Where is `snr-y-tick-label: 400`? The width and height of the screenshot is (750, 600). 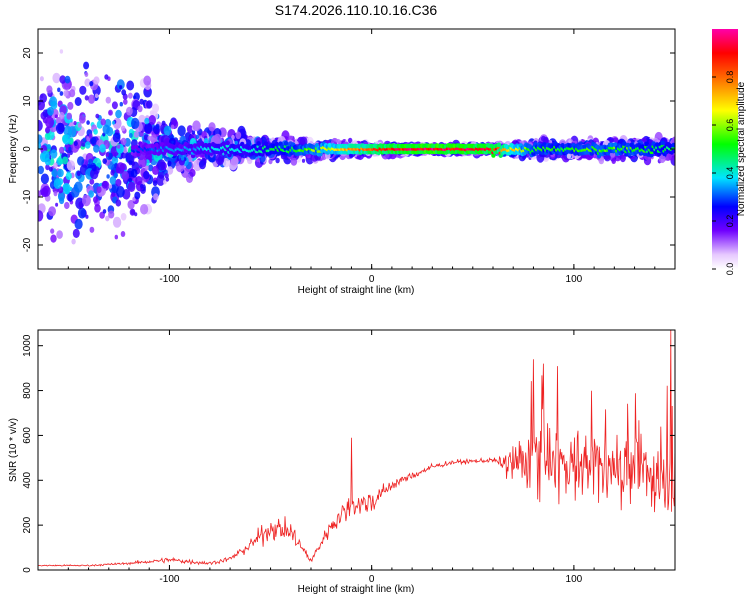 snr-y-tick-label: 400 is located at coordinates (27, 480).